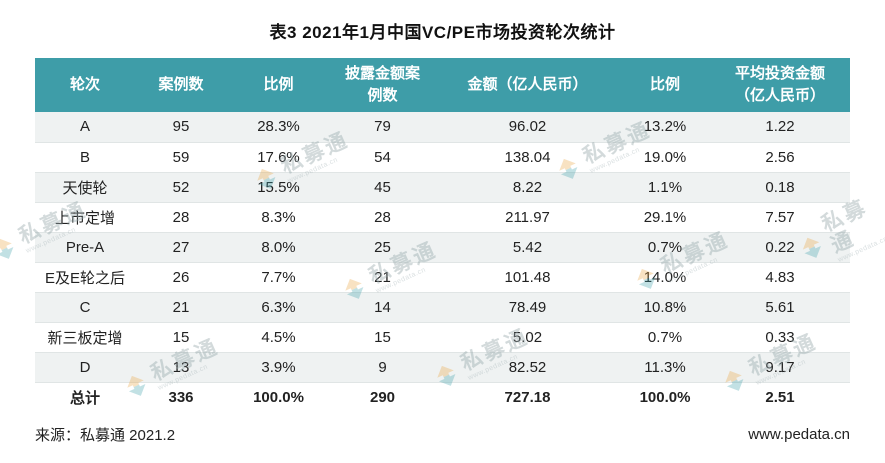 This screenshot has width=885, height=463. I want to click on website-link: www.pedata.cn, so click(799, 434).